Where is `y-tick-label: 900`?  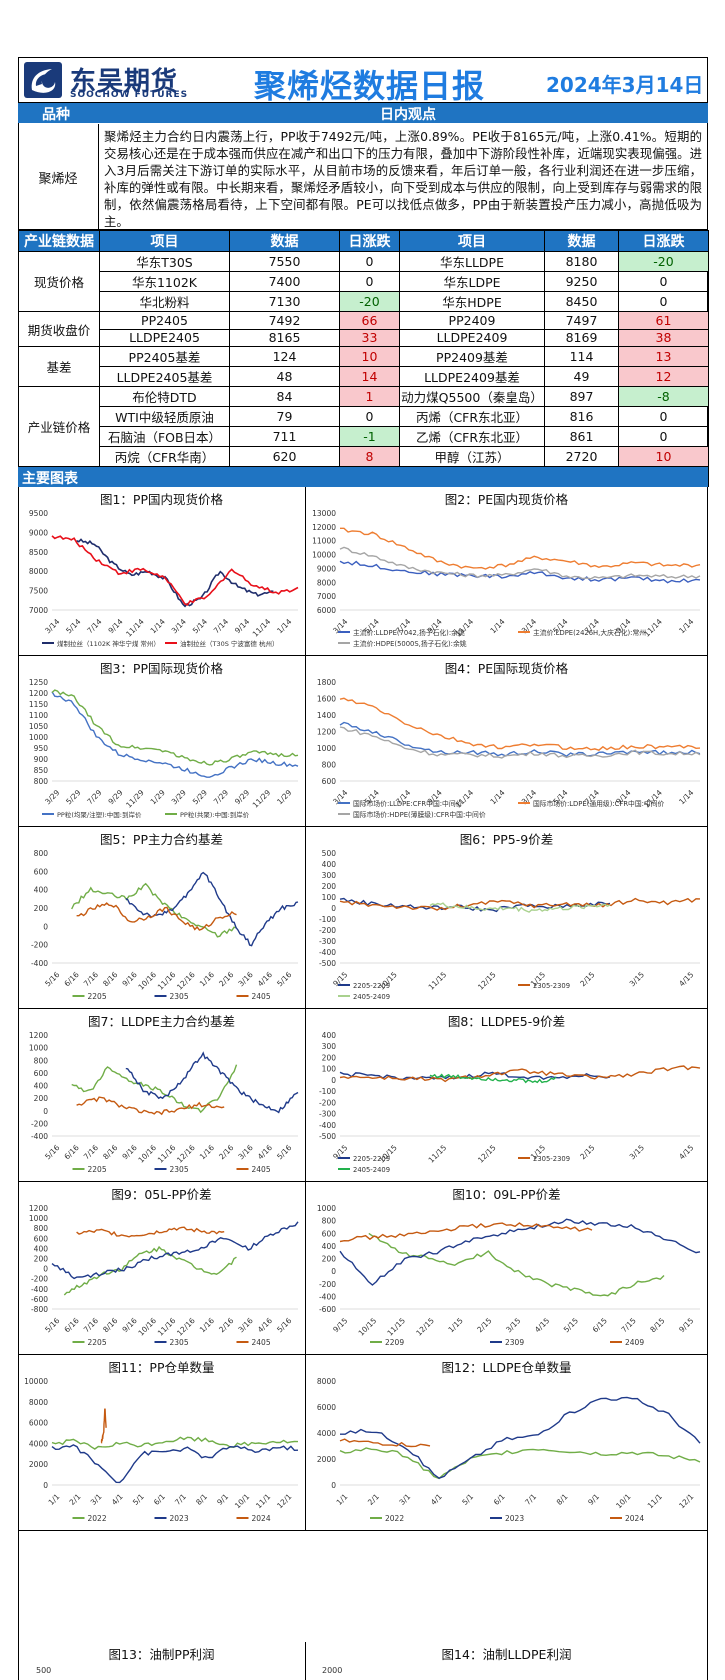 y-tick-label: 900 is located at coordinates (41, 759).